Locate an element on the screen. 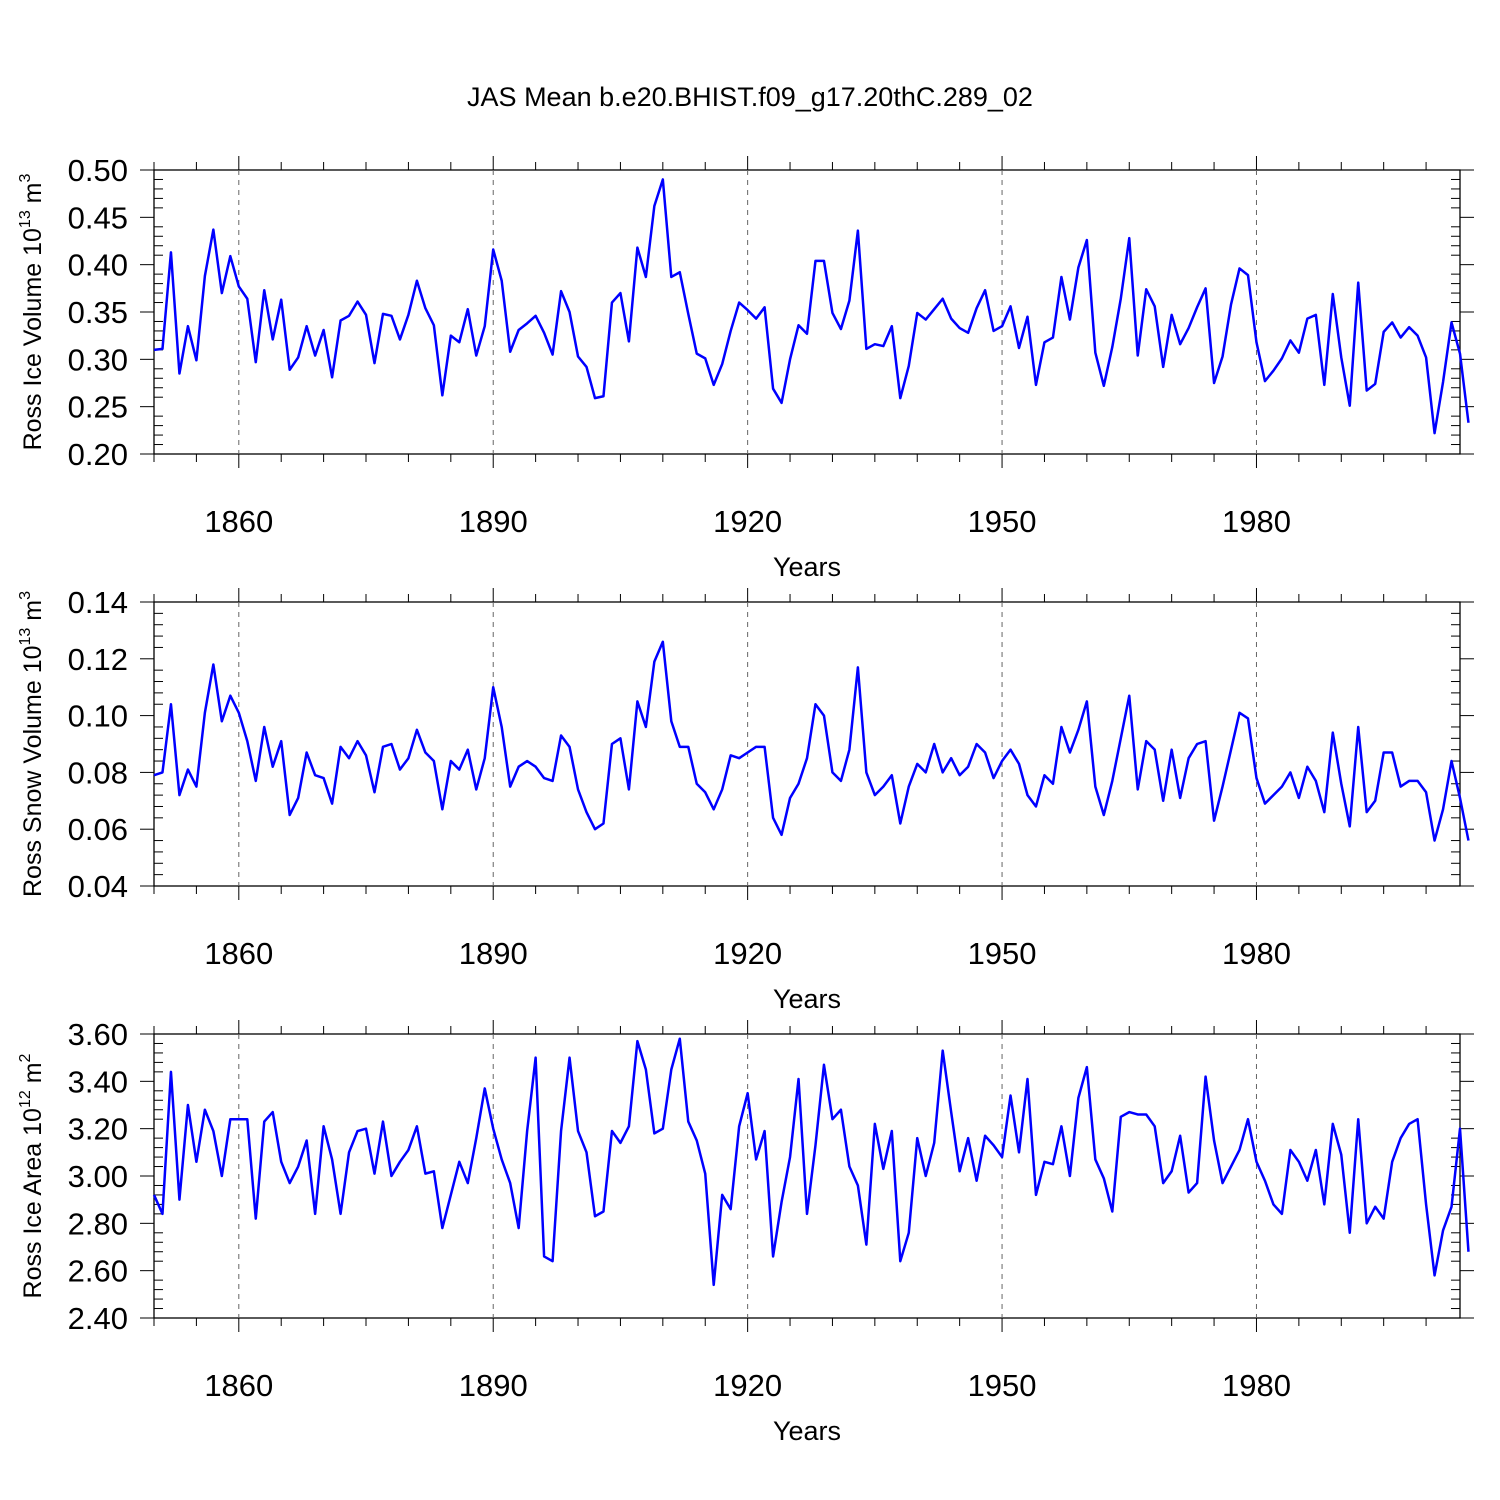 This screenshot has width=1500, height=1500. panel1-ylabel-unit-exp: 3 is located at coordinates (25, 595).